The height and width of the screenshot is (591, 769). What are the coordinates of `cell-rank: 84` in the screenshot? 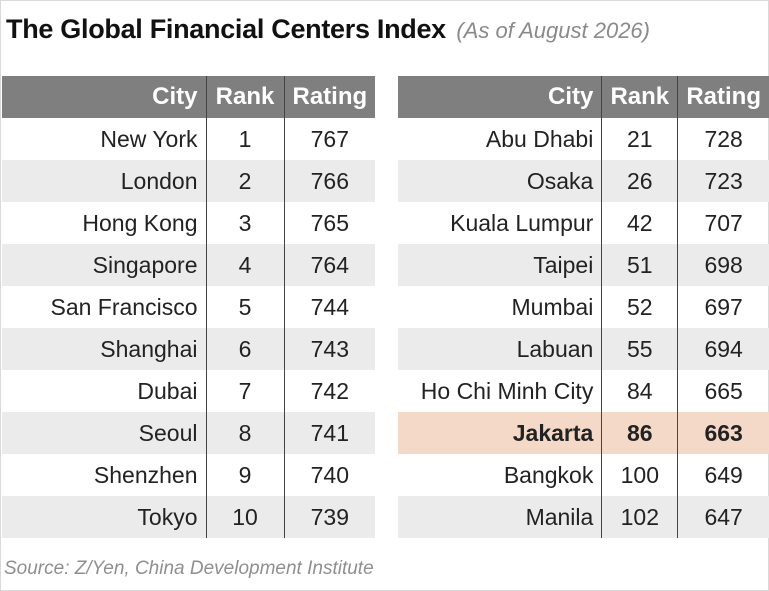 It's located at (640, 391).